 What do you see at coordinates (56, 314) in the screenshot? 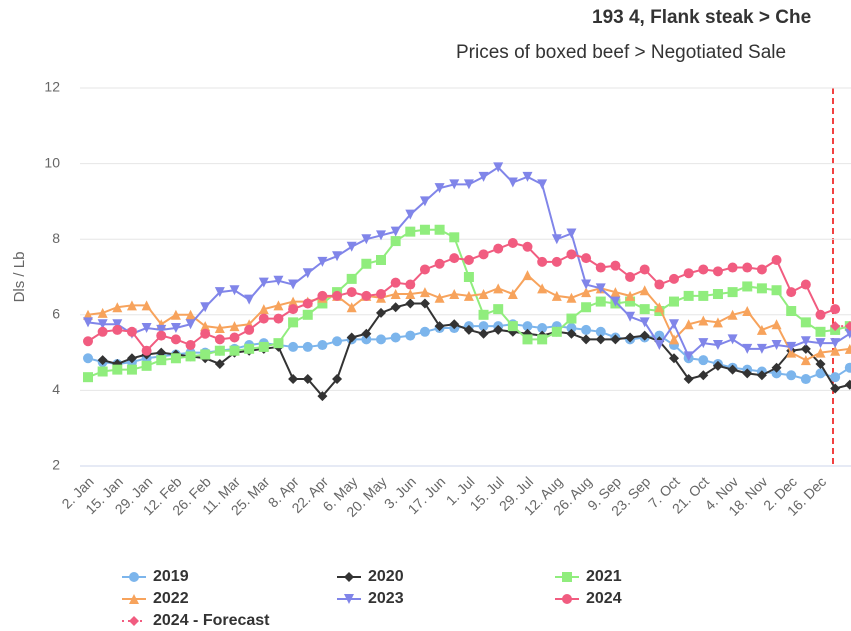
I see `y-tick-label: 6` at bounding box center [56, 314].